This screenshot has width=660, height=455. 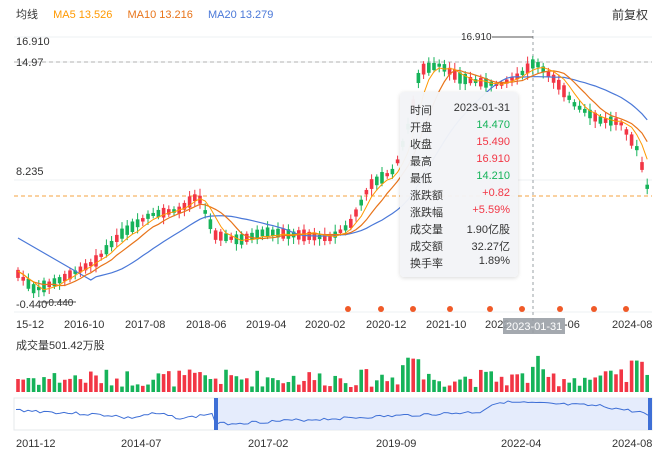 What do you see at coordinates (460, 195) in the screenshot?
I see `tooltip-row: 涨跌额 +0.82` at bounding box center [460, 195].